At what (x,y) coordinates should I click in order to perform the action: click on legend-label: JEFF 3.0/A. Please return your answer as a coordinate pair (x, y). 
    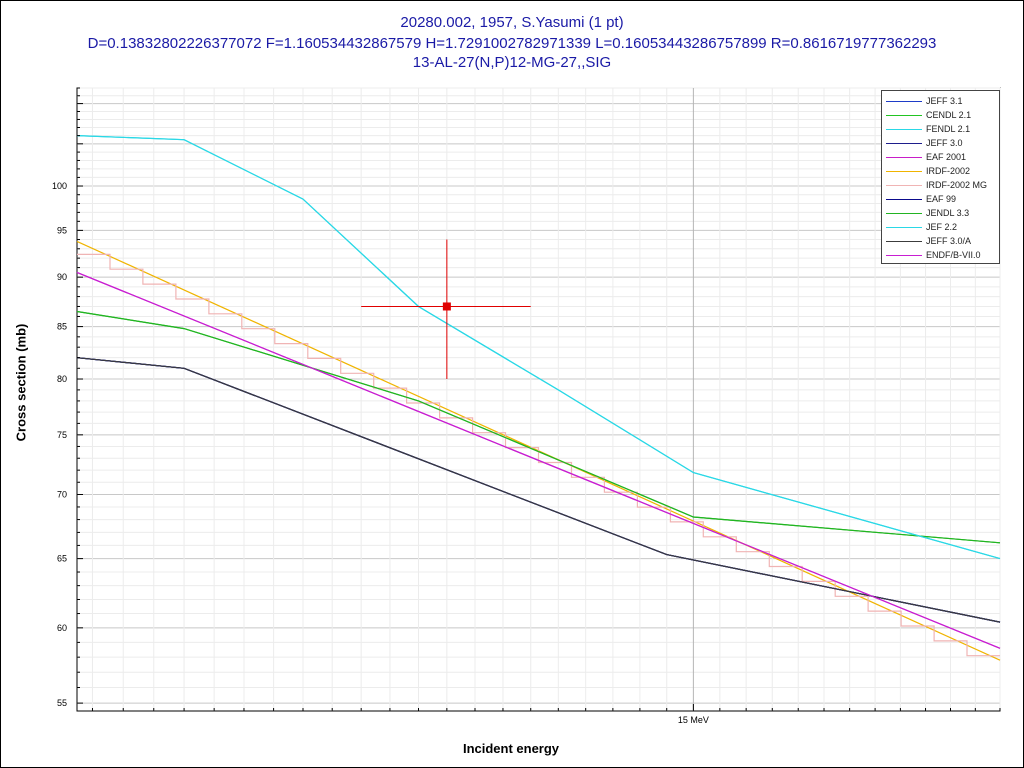
    Looking at the image, I should click on (949, 241).